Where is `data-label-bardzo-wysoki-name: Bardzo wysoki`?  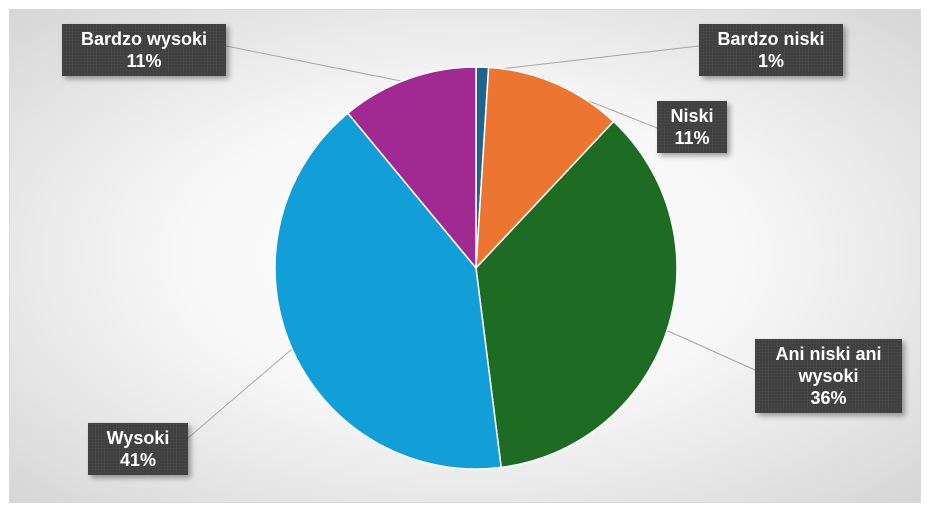
data-label-bardzo-wysoki-name: Bardzo wysoki is located at coordinates (144, 39).